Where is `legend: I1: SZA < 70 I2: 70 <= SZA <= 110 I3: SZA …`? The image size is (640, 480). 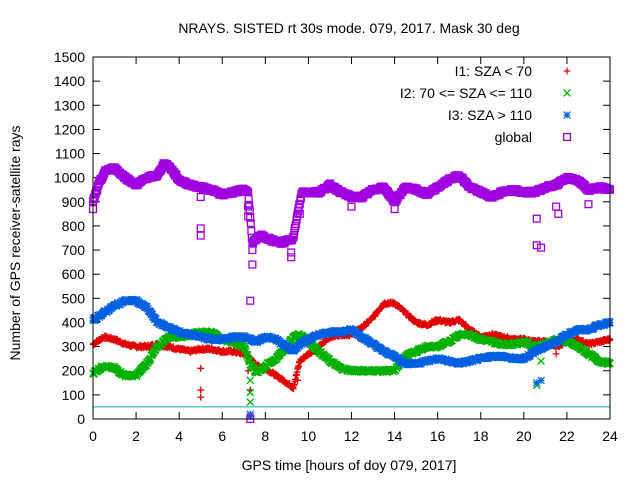
legend: I1: SZA < 70 I2: 70 <= SZA <= 110 I3: SZA … is located at coordinates (486, 104).